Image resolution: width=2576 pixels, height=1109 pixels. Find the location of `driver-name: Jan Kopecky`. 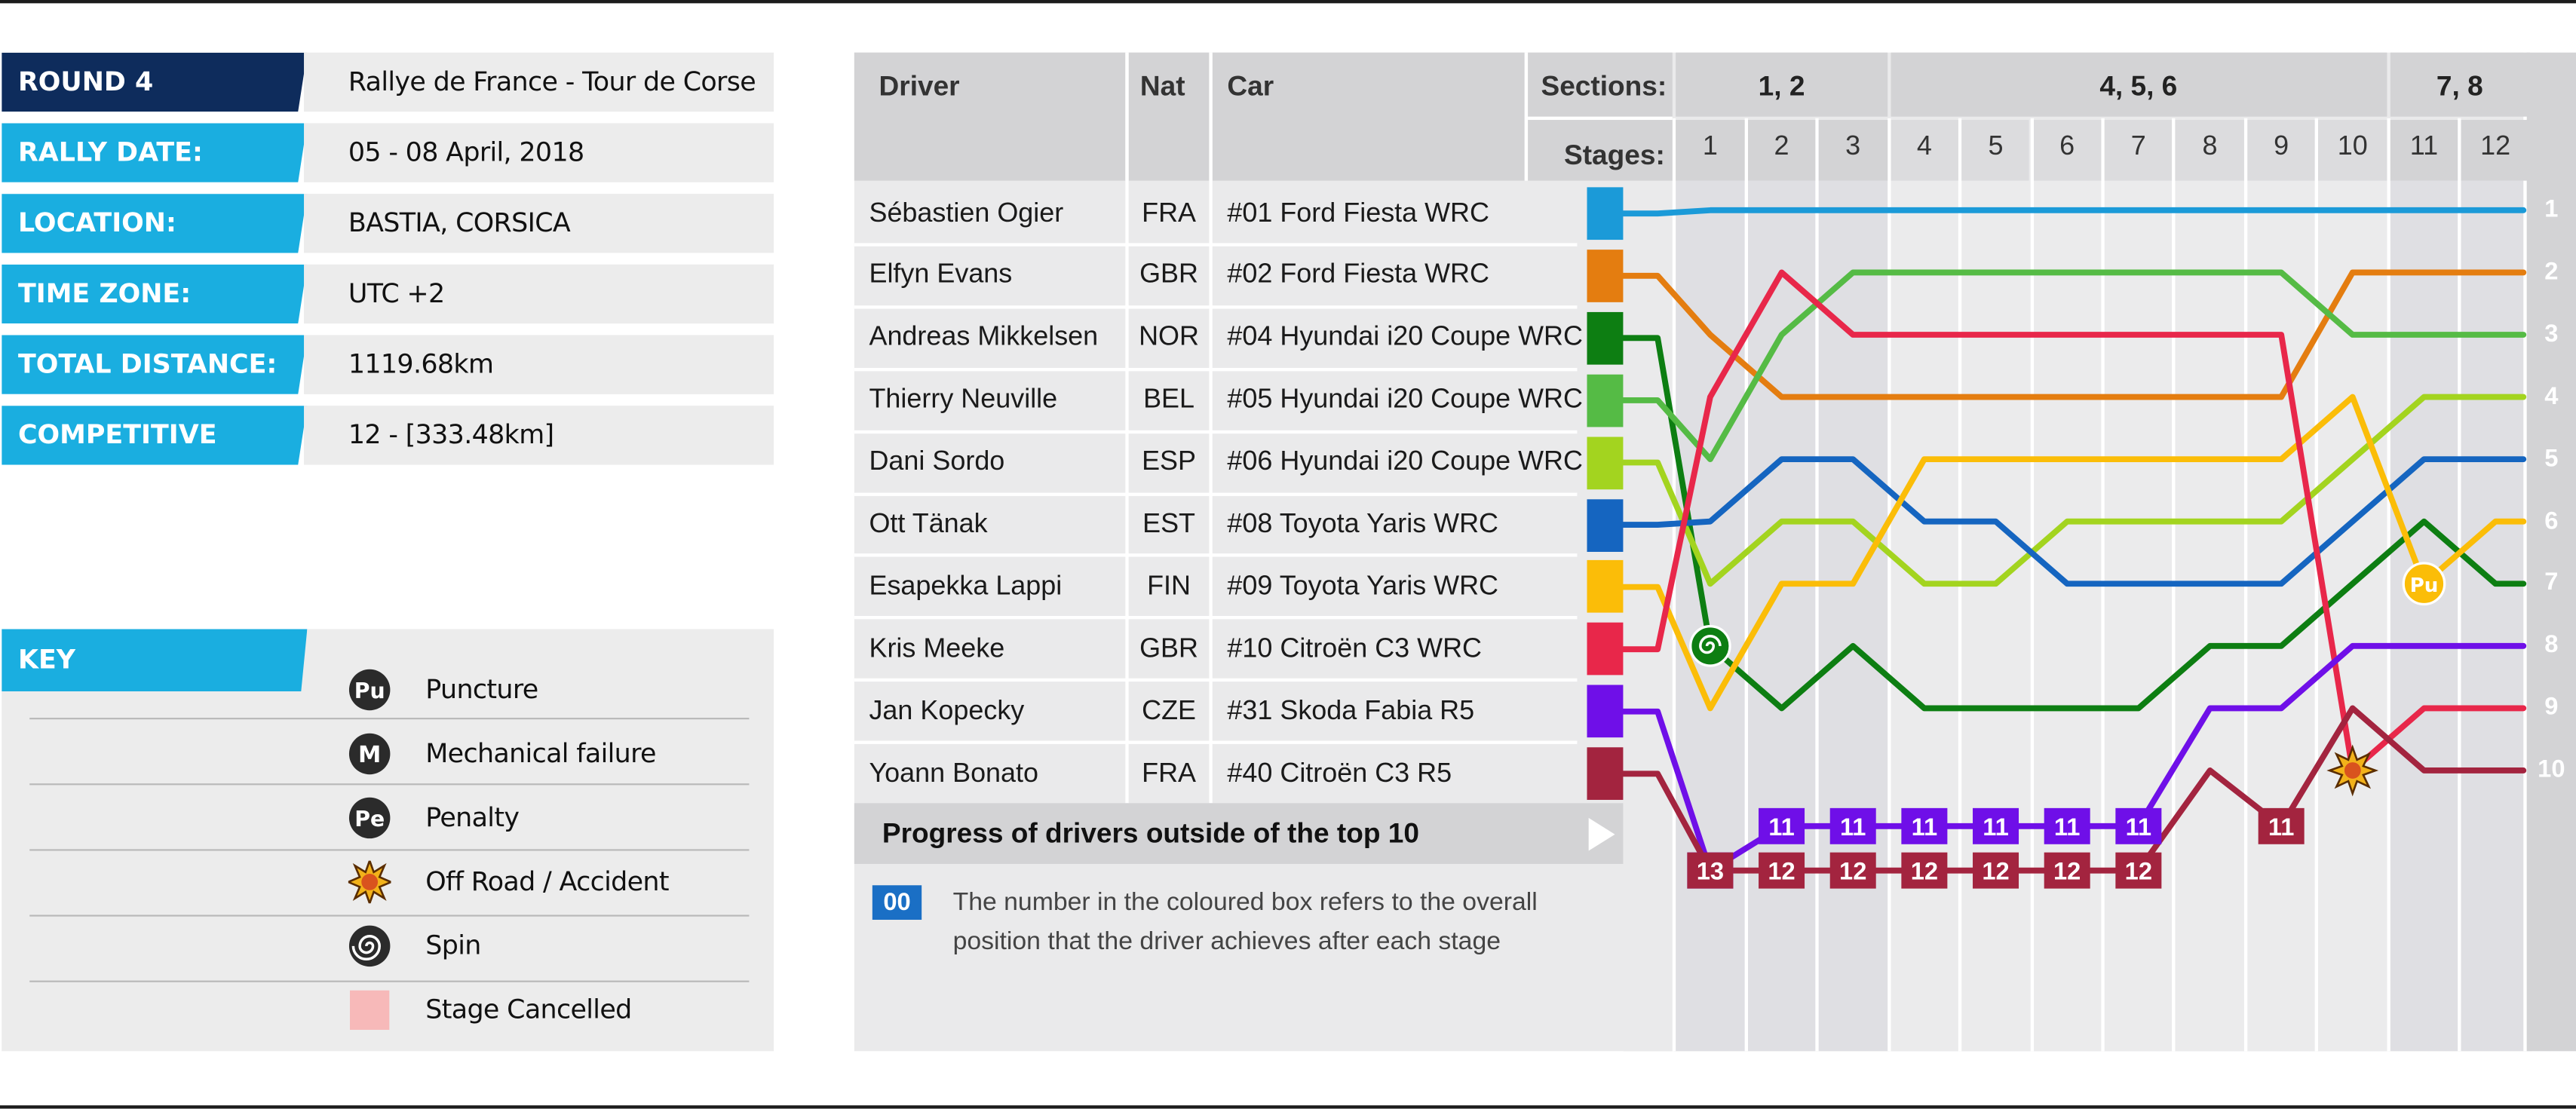

driver-name: Jan Kopecky is located at coordinates (947, 711).